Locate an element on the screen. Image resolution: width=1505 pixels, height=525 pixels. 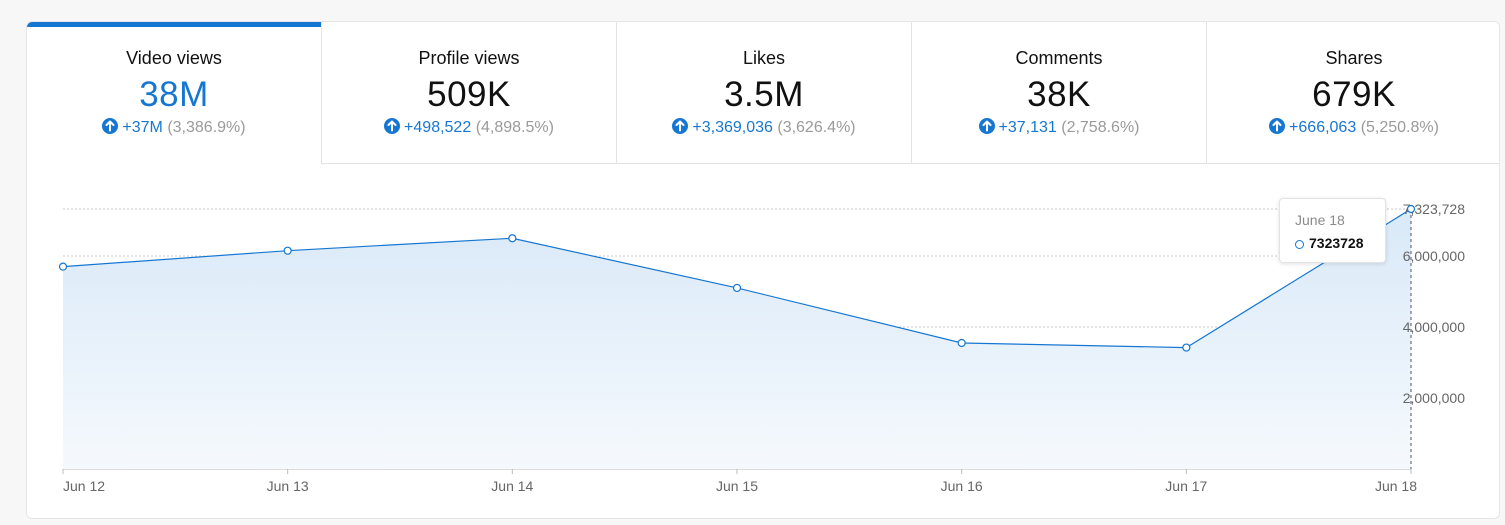
tab-delta: +3,369,036 (3,626.4%) is located at coordinates (764, 127).